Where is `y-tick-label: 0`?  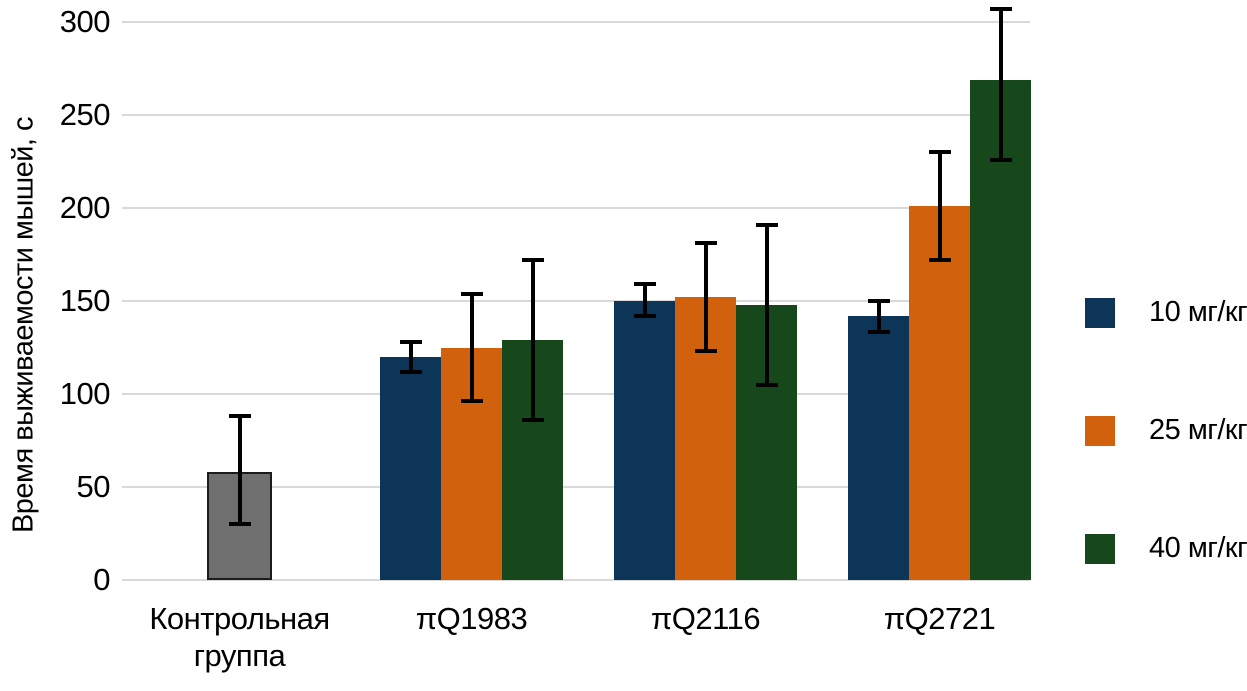
y-tick-label: 0 is located at coordinates (101, 579).